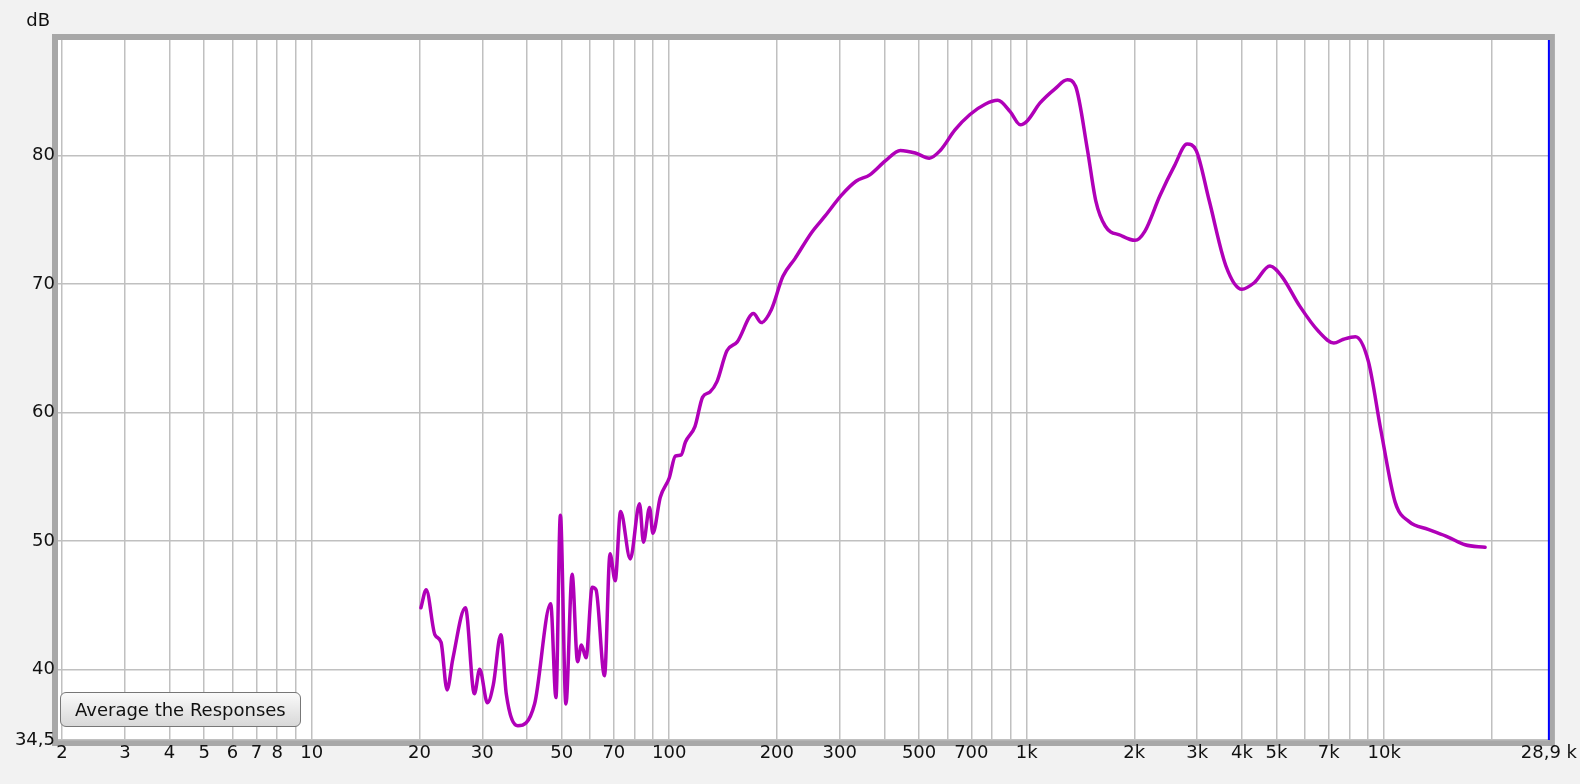  What do you see at coordinates (1329, 752) in the screenshot?
I see `x-tick-label: 7k` at bounding box center [1329, 752].